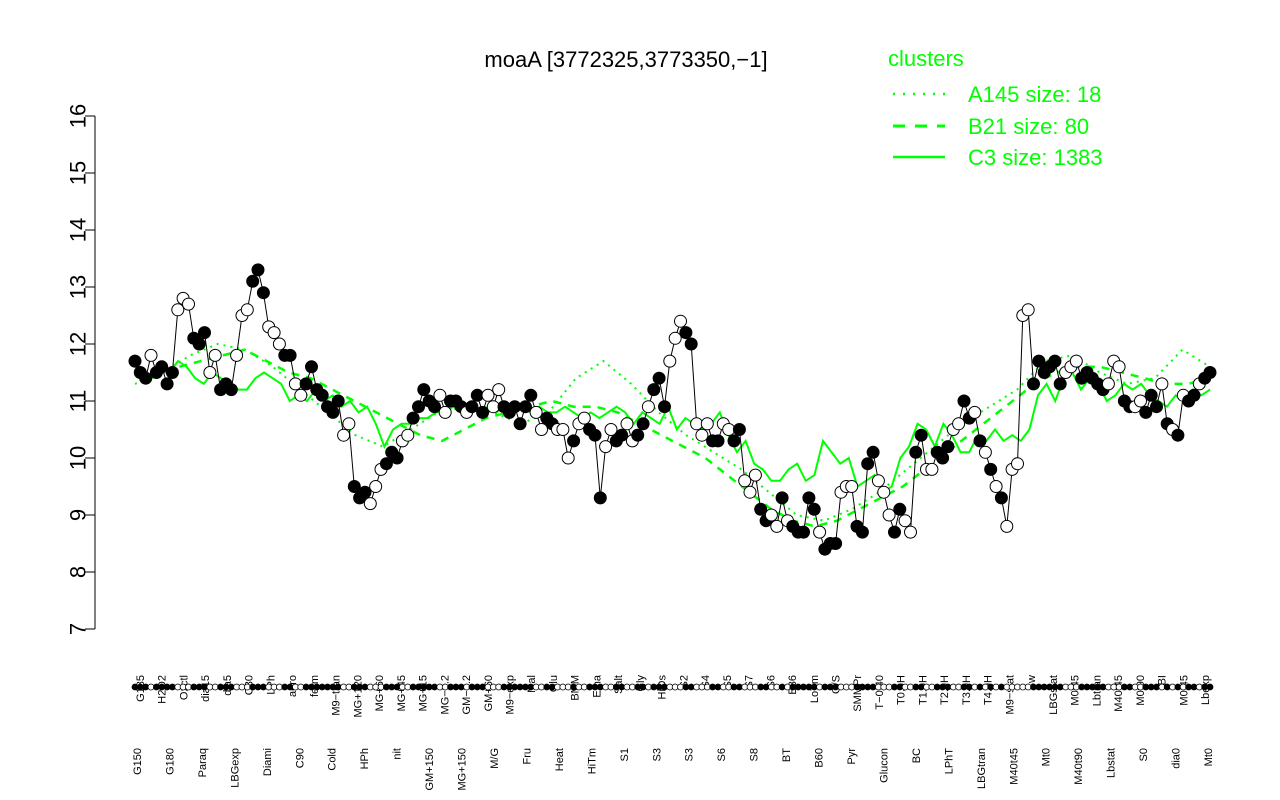  Describe the element at coordinates (333, 759) in the screenshot. I see `x-tick-label: Cold` at that location.